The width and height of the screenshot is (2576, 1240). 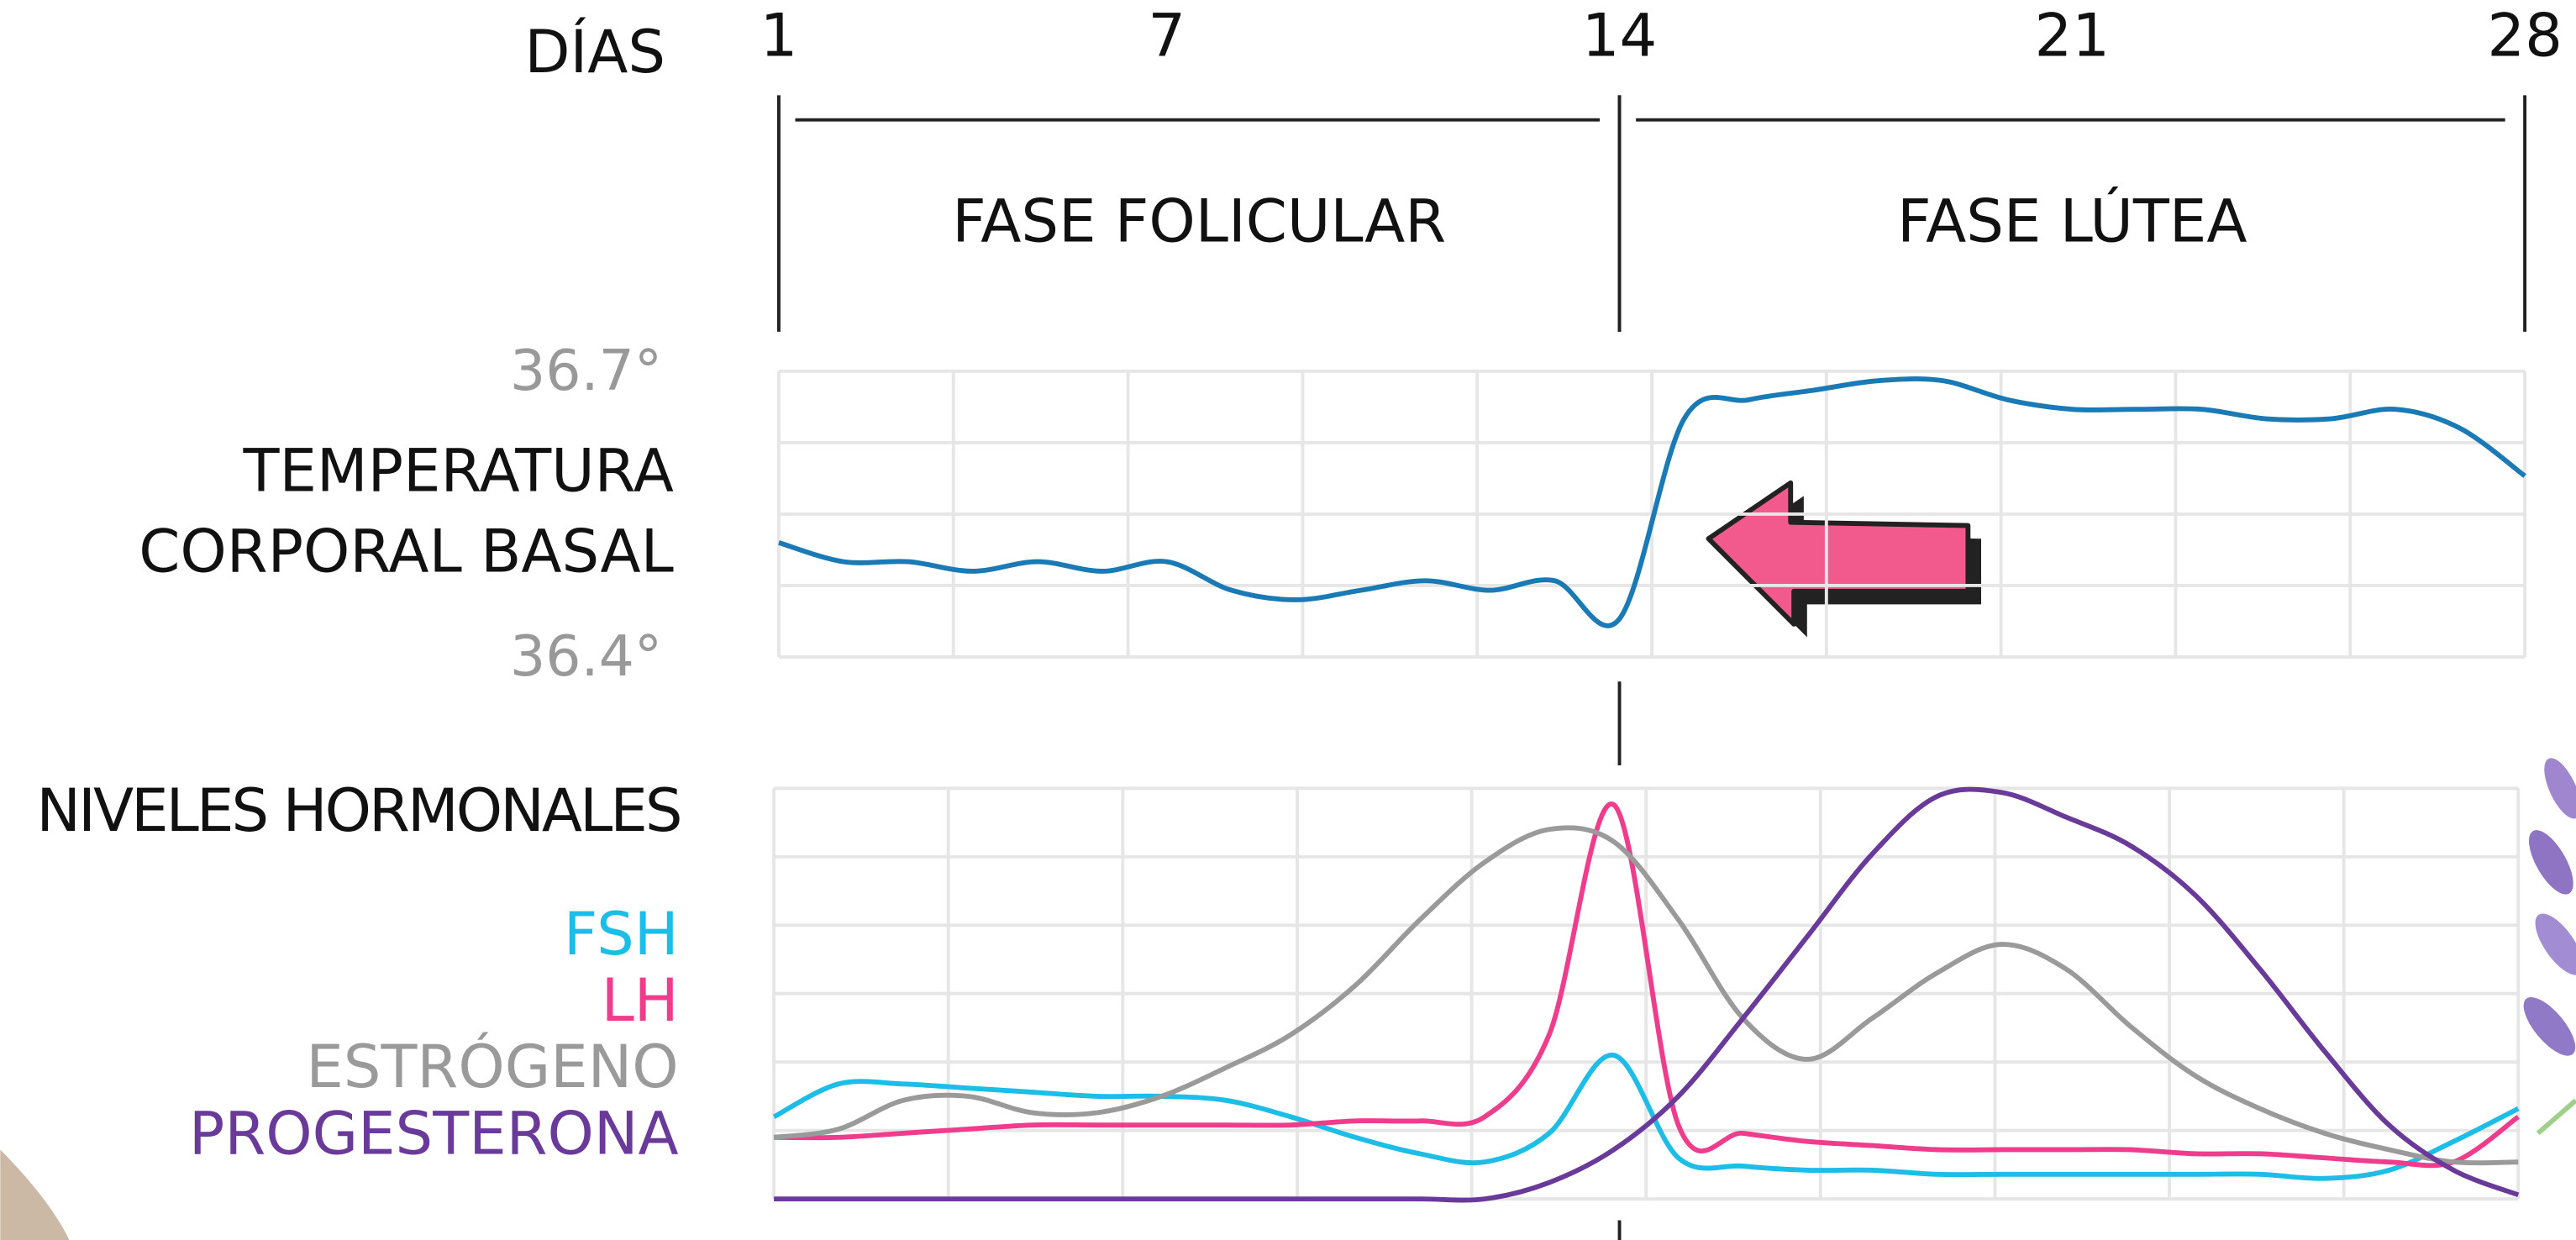 I want to click on legend-entry: PROGESTERONA, so click(x=434, y=1133).